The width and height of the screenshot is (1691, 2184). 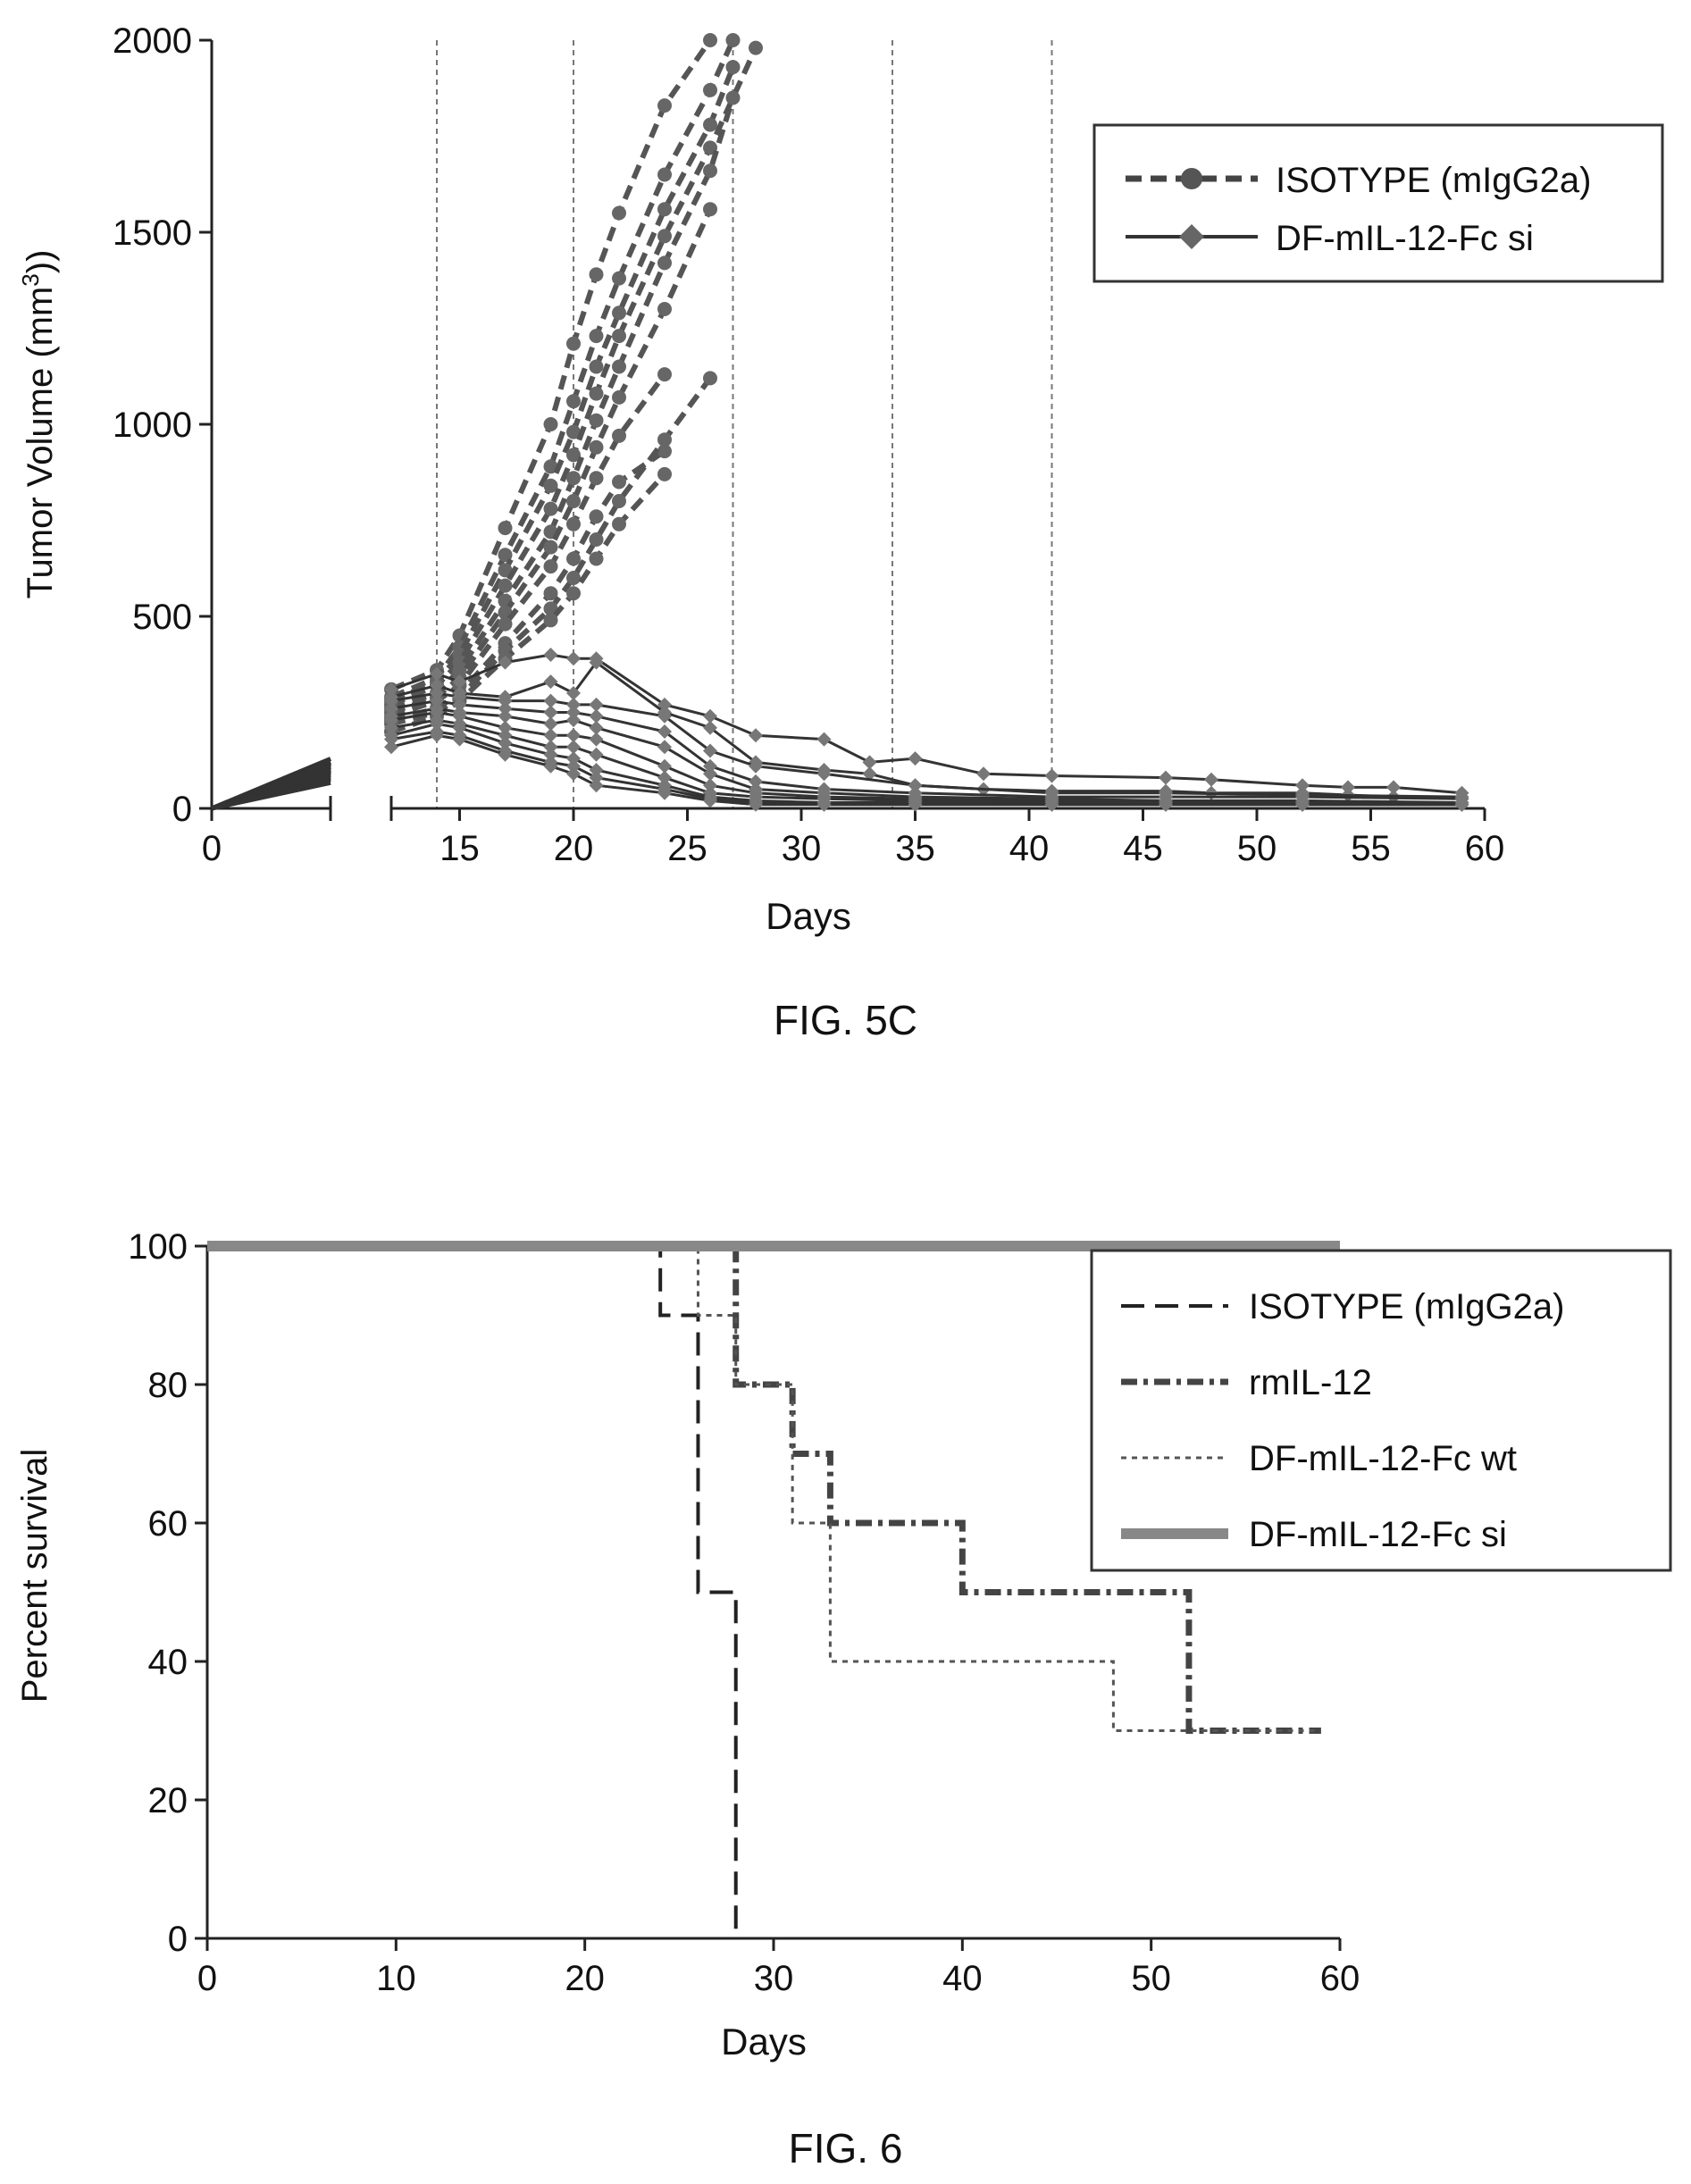 What do you see at coordinates (1371, 848) in the screenshot?
I see `x-tick-label: 55` at bounding box center [1371, 848].